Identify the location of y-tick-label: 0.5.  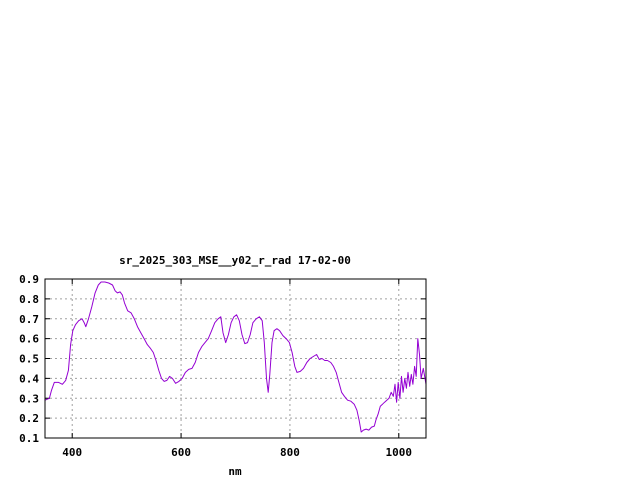
(29, 359).